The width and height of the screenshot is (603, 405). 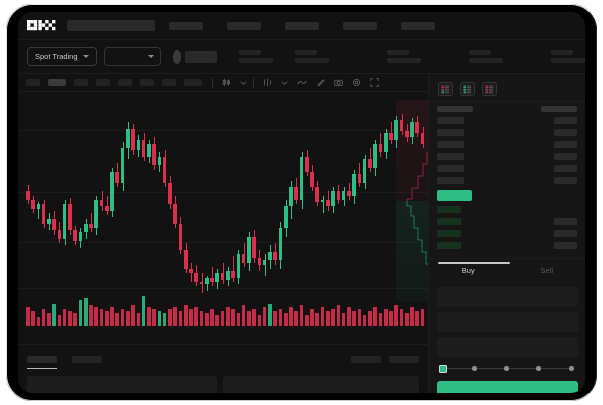 I want to click on main-nav, so click(x=314, y=25).